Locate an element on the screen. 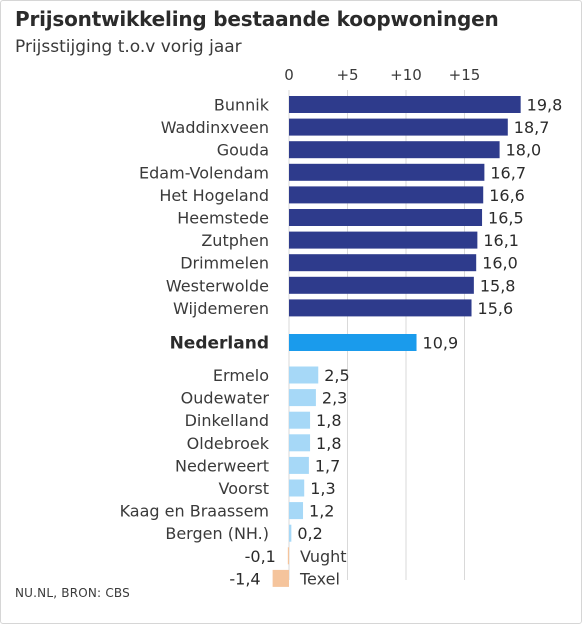 The height and width of the screenshot is (624, 582). data-label: 16,0 is located at coordinates (500, 263).